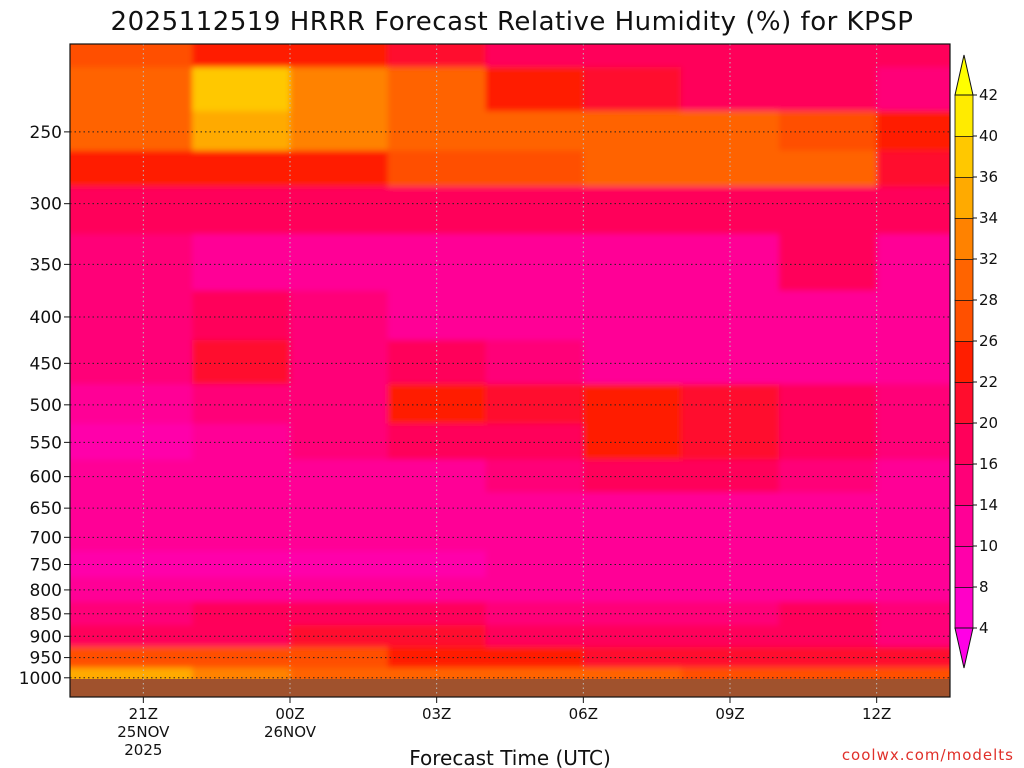 This screenshot has height=768, width=1024. Describe the element at coordinates (46, 406) in the screenshot. I see `y-tick-label: 500` at that location.